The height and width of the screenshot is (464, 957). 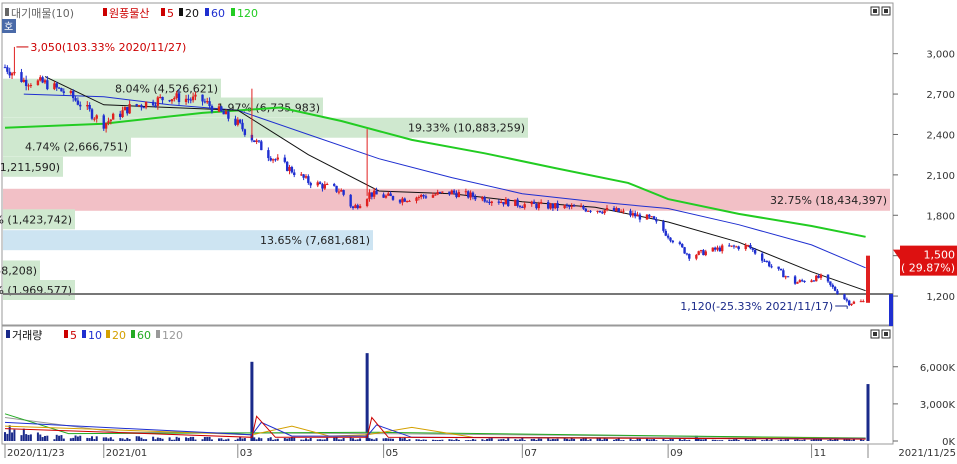 I want to click on window-badge-bg, so click(x=9, y=26).